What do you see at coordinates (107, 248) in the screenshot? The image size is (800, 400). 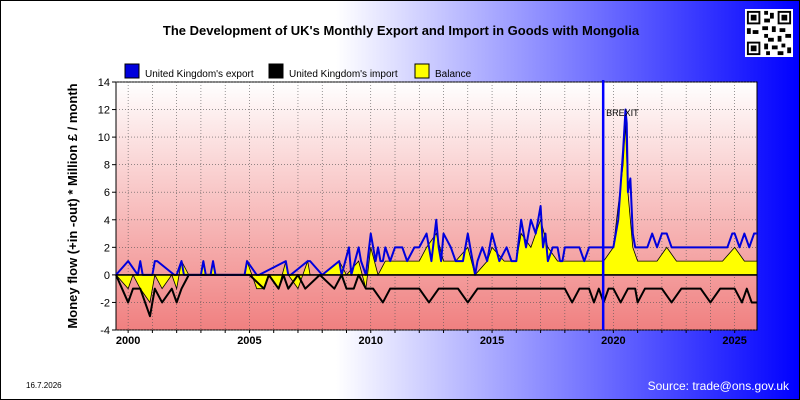 I see `y-tick-label: 2` at bounding box center [107, 248].